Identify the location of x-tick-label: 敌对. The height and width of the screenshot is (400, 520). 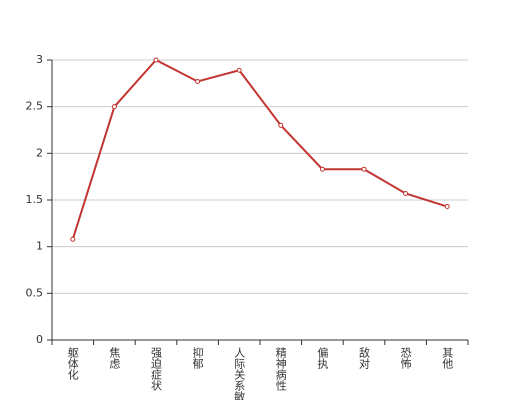
(364, 357).